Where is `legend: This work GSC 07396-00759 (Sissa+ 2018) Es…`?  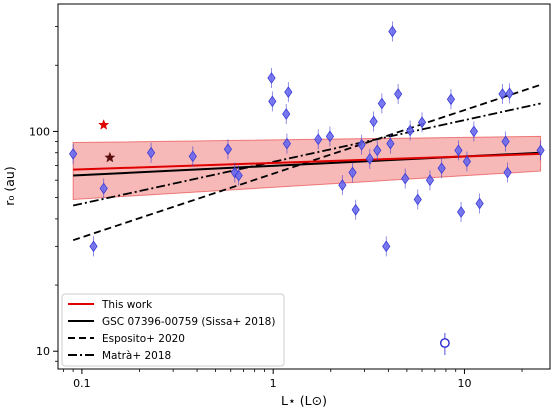
legend: This work GSC 07396-00759 (Sissa+ 2018) Es… is located at coordinates (173, 330).